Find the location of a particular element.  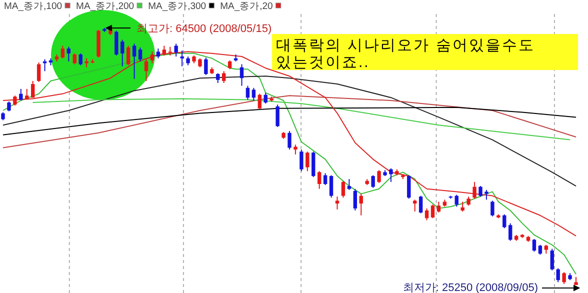

annotation: 대폭락의 시나리오가 숨어있을수도 있는것이죠.. is located at coordinates (405, 54).